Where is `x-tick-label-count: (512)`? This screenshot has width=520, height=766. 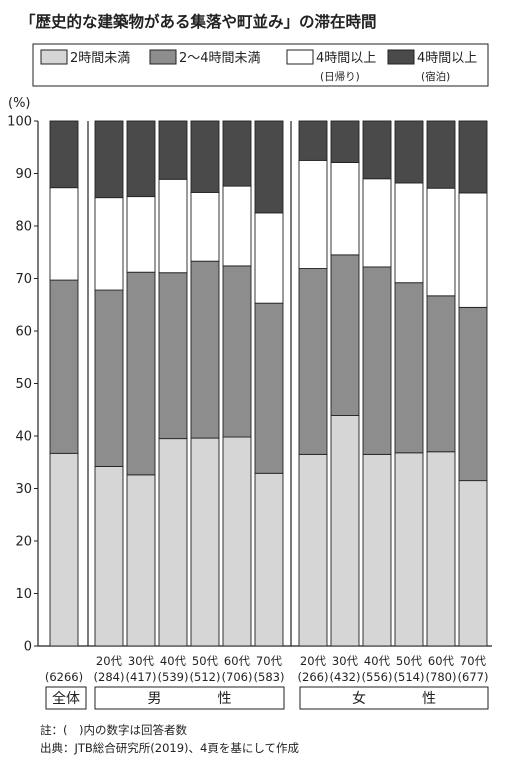 x-tick-label-count: (512) is located at coordinates (205, 677).